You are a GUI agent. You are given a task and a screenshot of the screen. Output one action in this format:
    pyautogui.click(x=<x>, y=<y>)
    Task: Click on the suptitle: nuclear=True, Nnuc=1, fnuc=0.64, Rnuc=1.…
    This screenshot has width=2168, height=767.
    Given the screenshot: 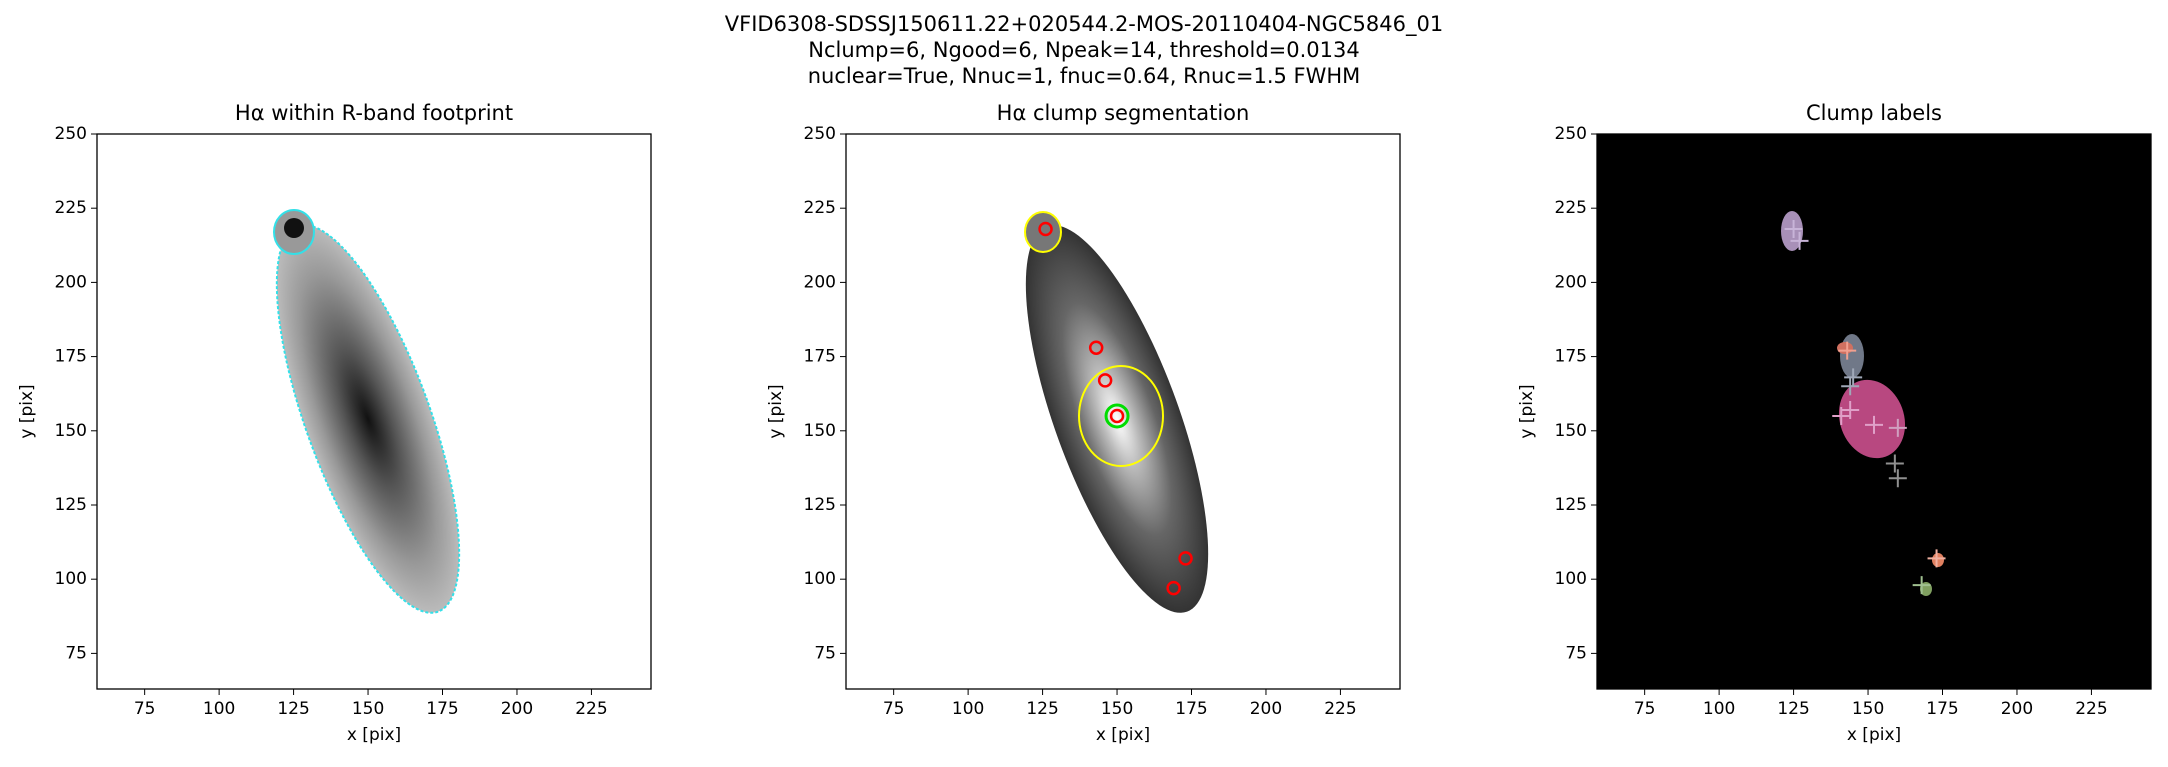 What is the action you would take?
    pyautogui.click(x=1084, y=76)
    